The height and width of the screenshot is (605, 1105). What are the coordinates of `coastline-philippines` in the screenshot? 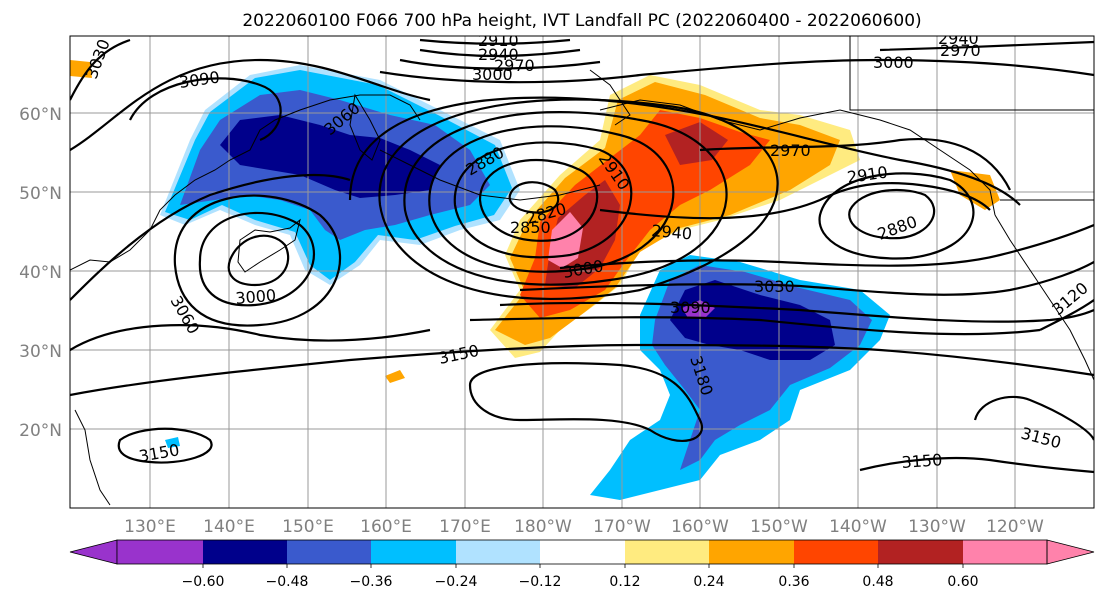 It's located at (92, 457).